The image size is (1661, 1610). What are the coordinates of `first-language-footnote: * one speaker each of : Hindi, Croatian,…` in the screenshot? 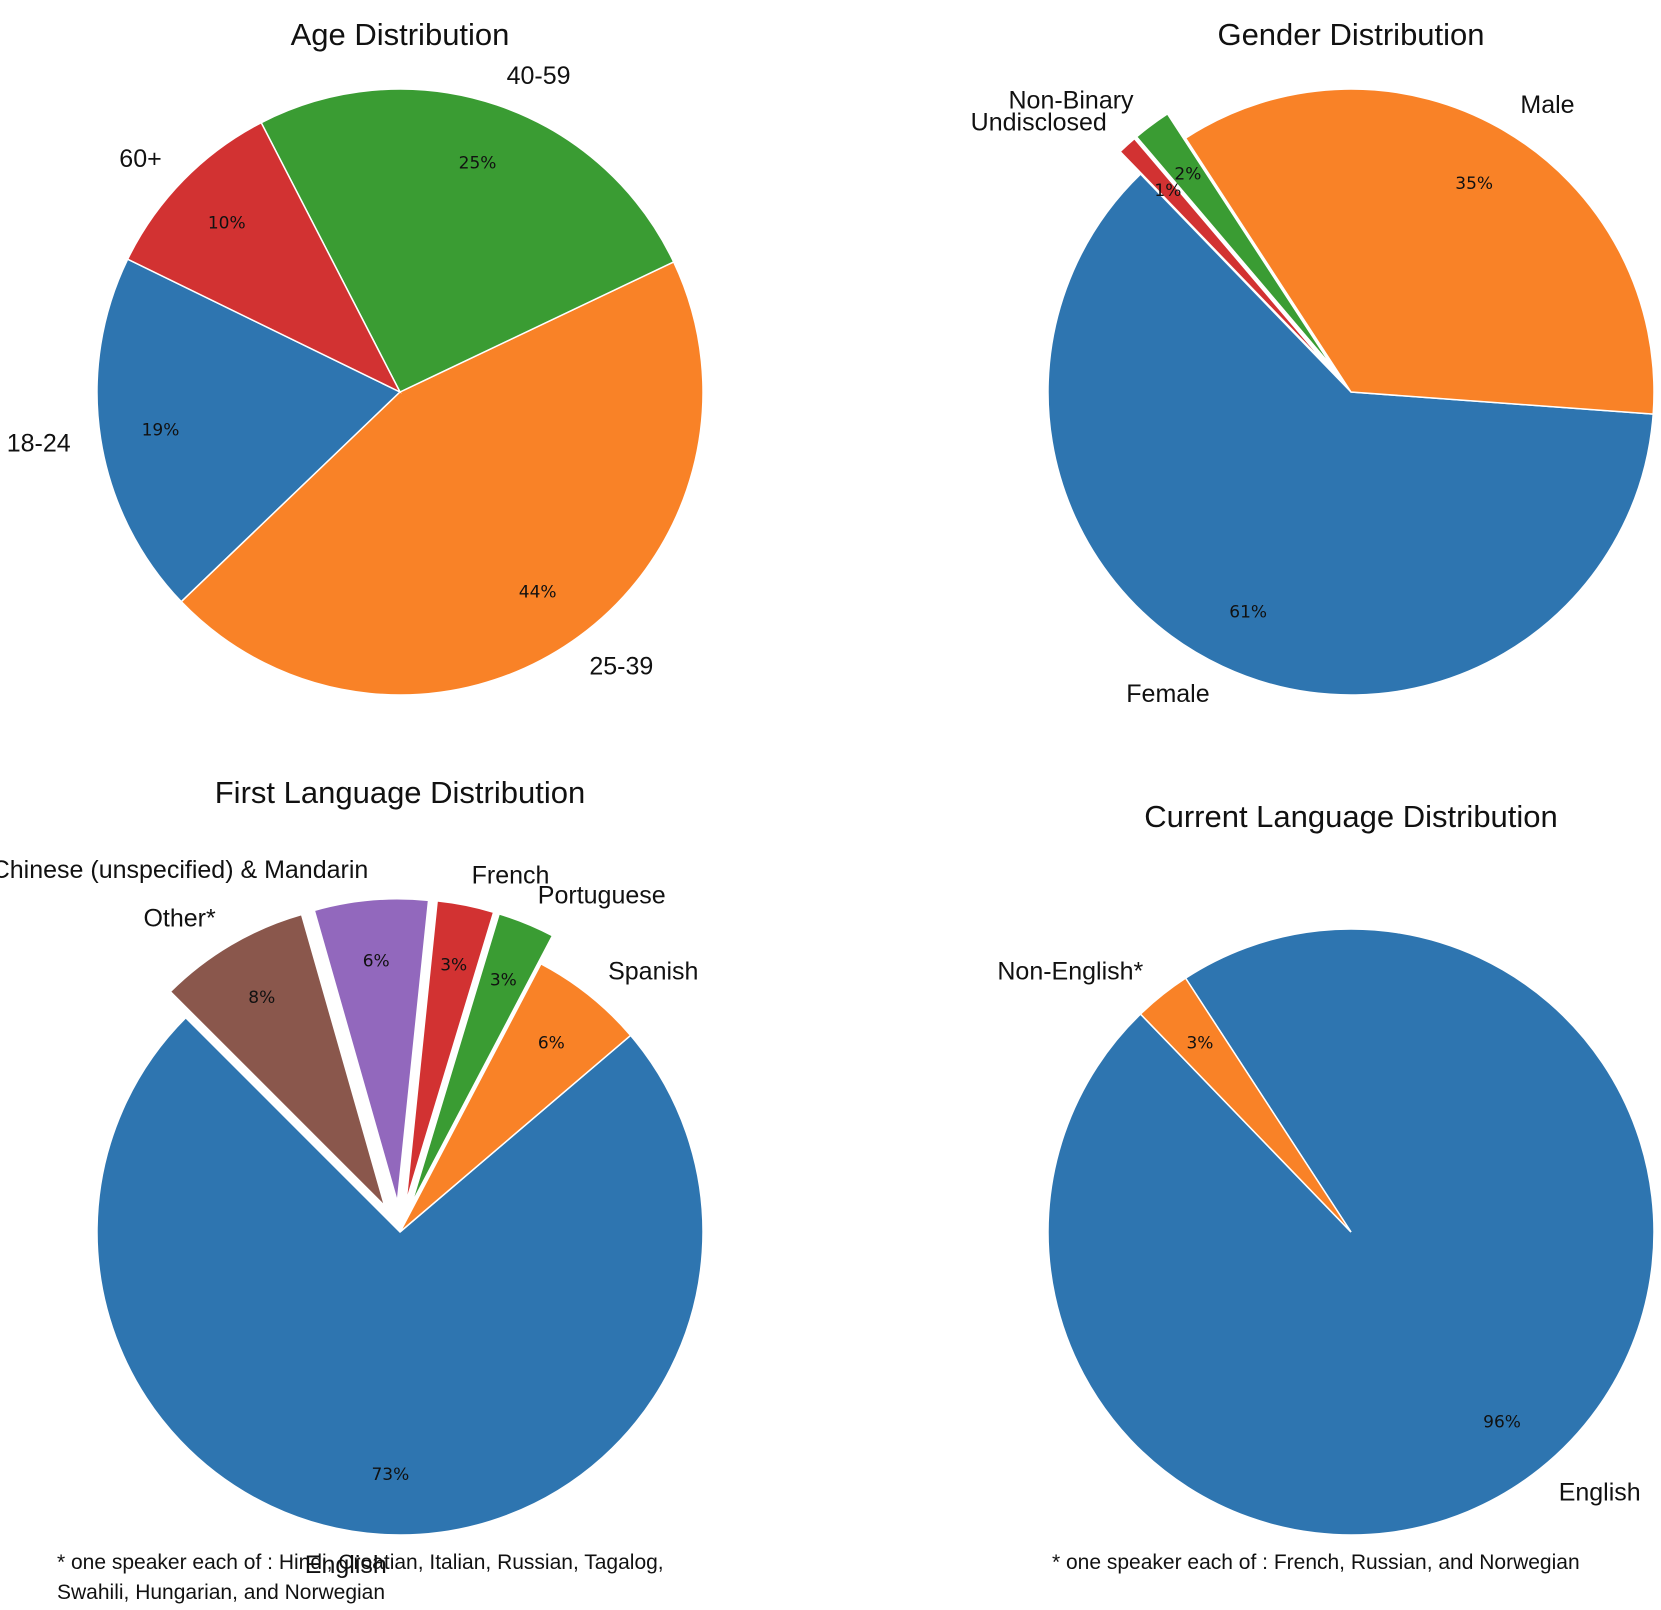 It's located at (360, 1577).